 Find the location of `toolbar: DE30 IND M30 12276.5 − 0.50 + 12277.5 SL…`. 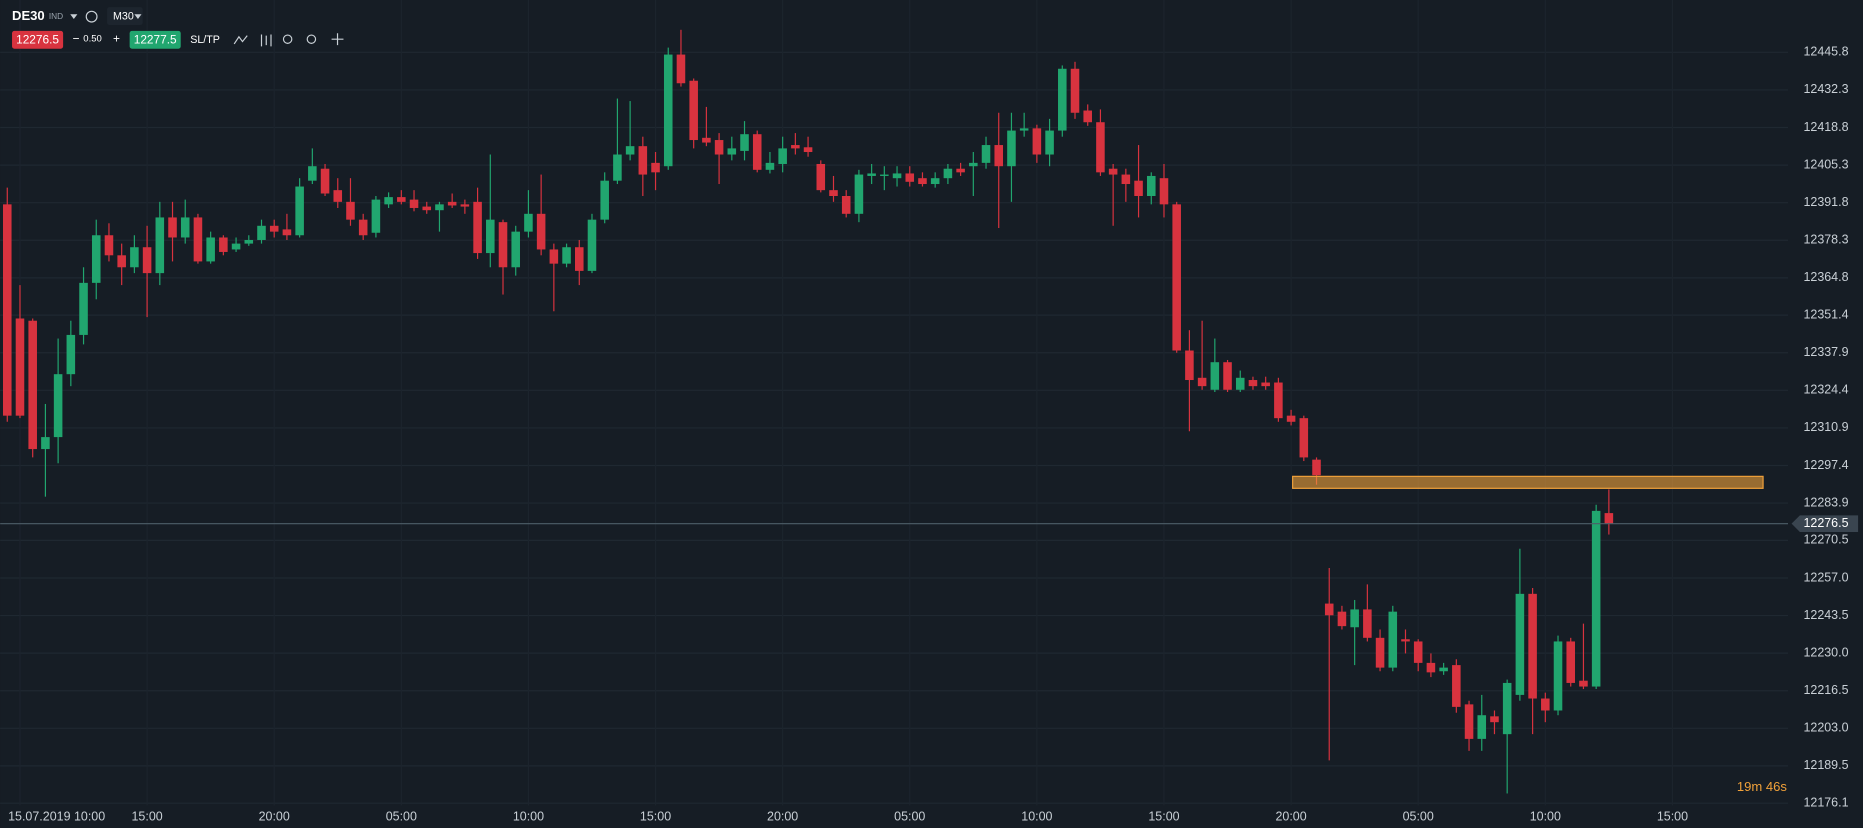

toolbar: DE30 IND M30 12276.5 − 0.50 + 12277.5 SL… is located at coordinates (178, 28).